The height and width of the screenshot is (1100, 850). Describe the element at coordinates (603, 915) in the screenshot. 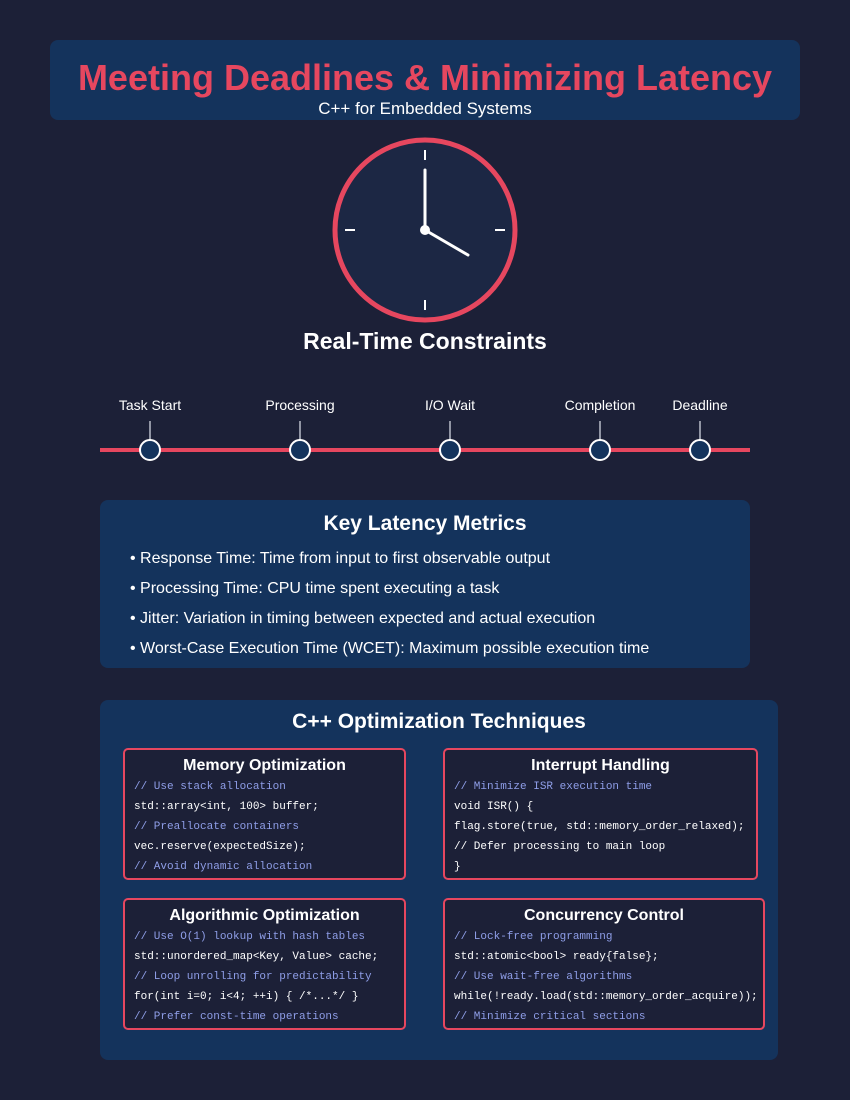

I see `technique-card-title: Concurrency Control` at that location.